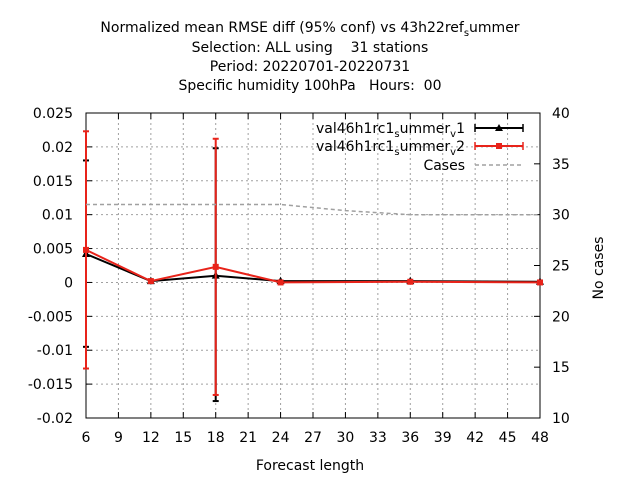  What do you see at coordinates (53, 250) in the screenshot?
I see `y-tick-label: 0.005` at bounding box center [53, 250].